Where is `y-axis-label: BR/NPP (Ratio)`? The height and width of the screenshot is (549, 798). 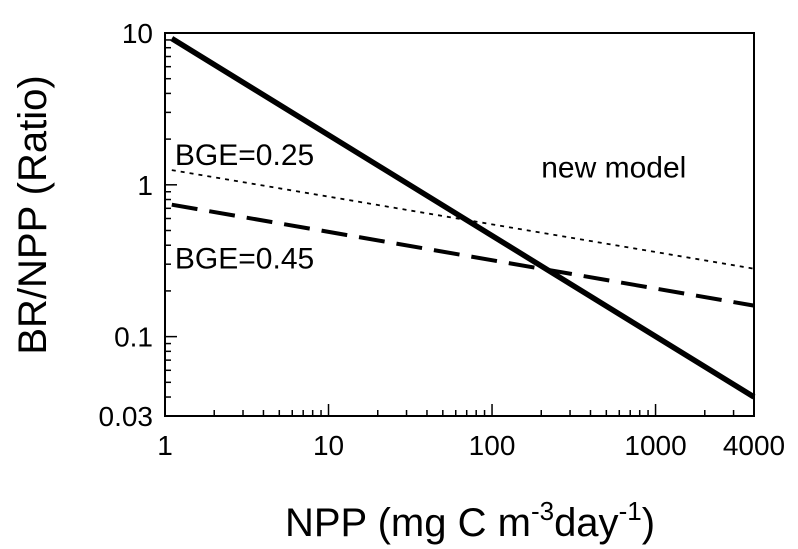
y-axis-label: BR/NPP (Ratio) is located at coordinates (33, 214).